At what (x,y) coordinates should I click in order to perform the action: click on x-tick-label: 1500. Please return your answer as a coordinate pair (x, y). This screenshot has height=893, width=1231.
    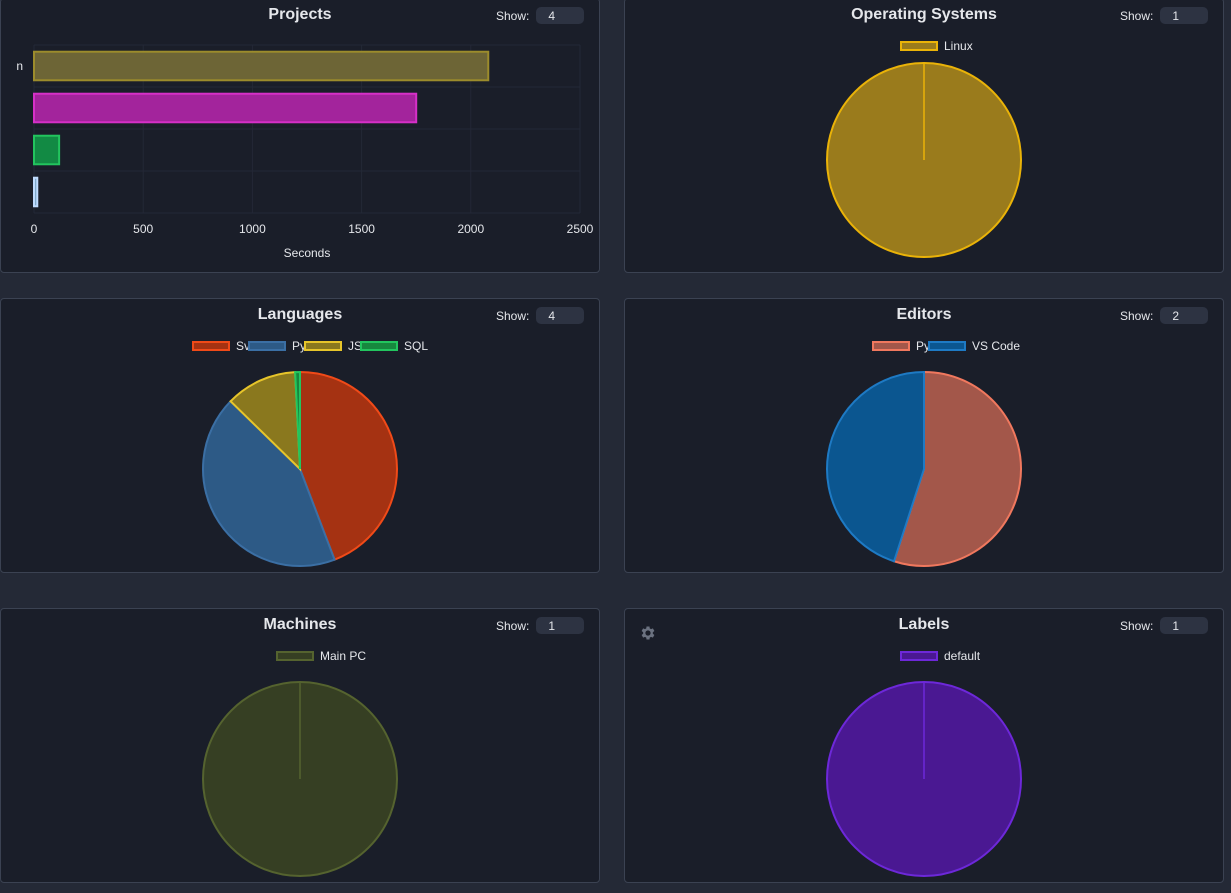
    Looking at the image, I should click on (361, 229).